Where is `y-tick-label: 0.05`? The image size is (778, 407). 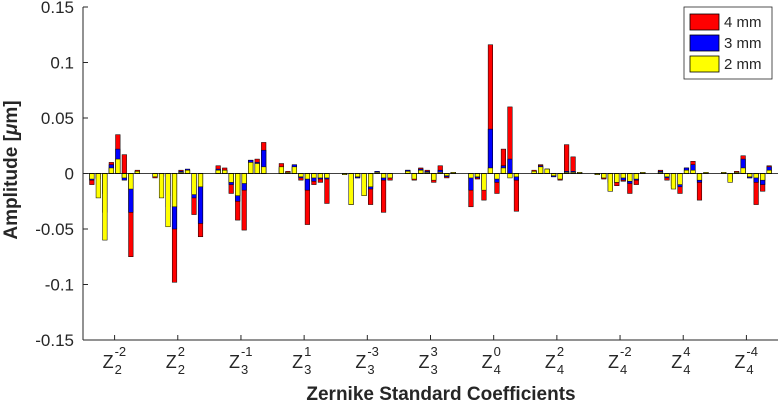 y-tick-label: 0.05 is located at coordinates (57, 118).